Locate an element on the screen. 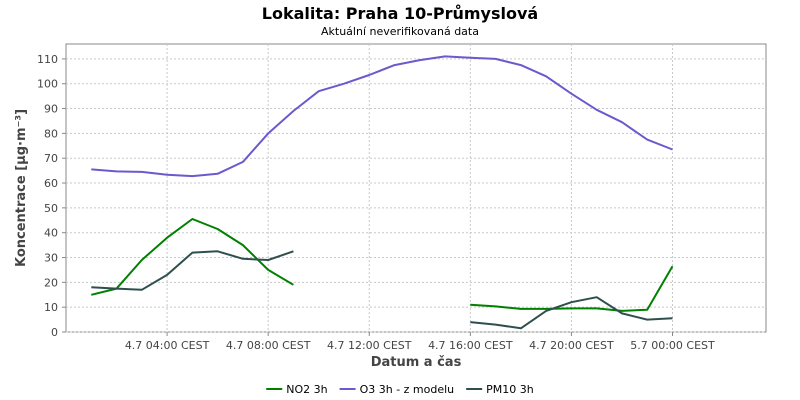 This screenshot has width=800, height=400. y-tick-label: 70 is located at coordinates (51, 158).